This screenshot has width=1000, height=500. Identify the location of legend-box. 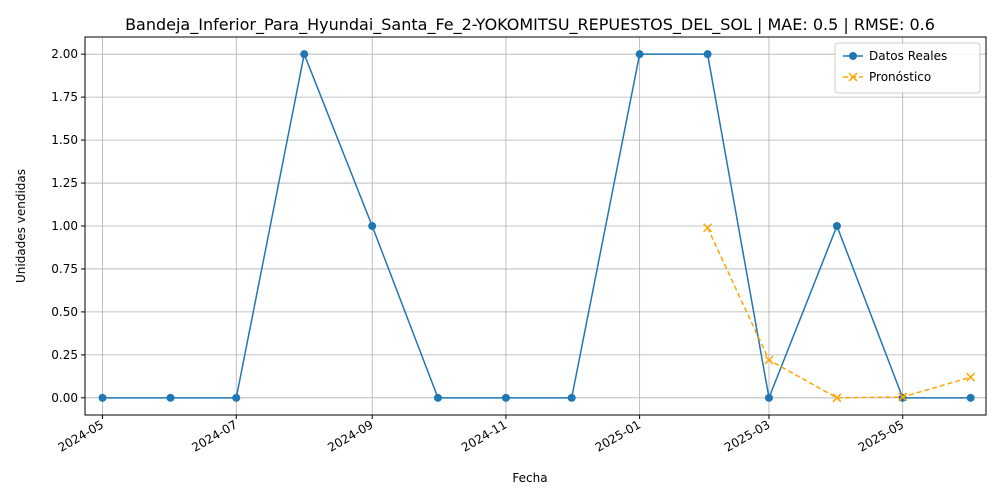
(907, 68).